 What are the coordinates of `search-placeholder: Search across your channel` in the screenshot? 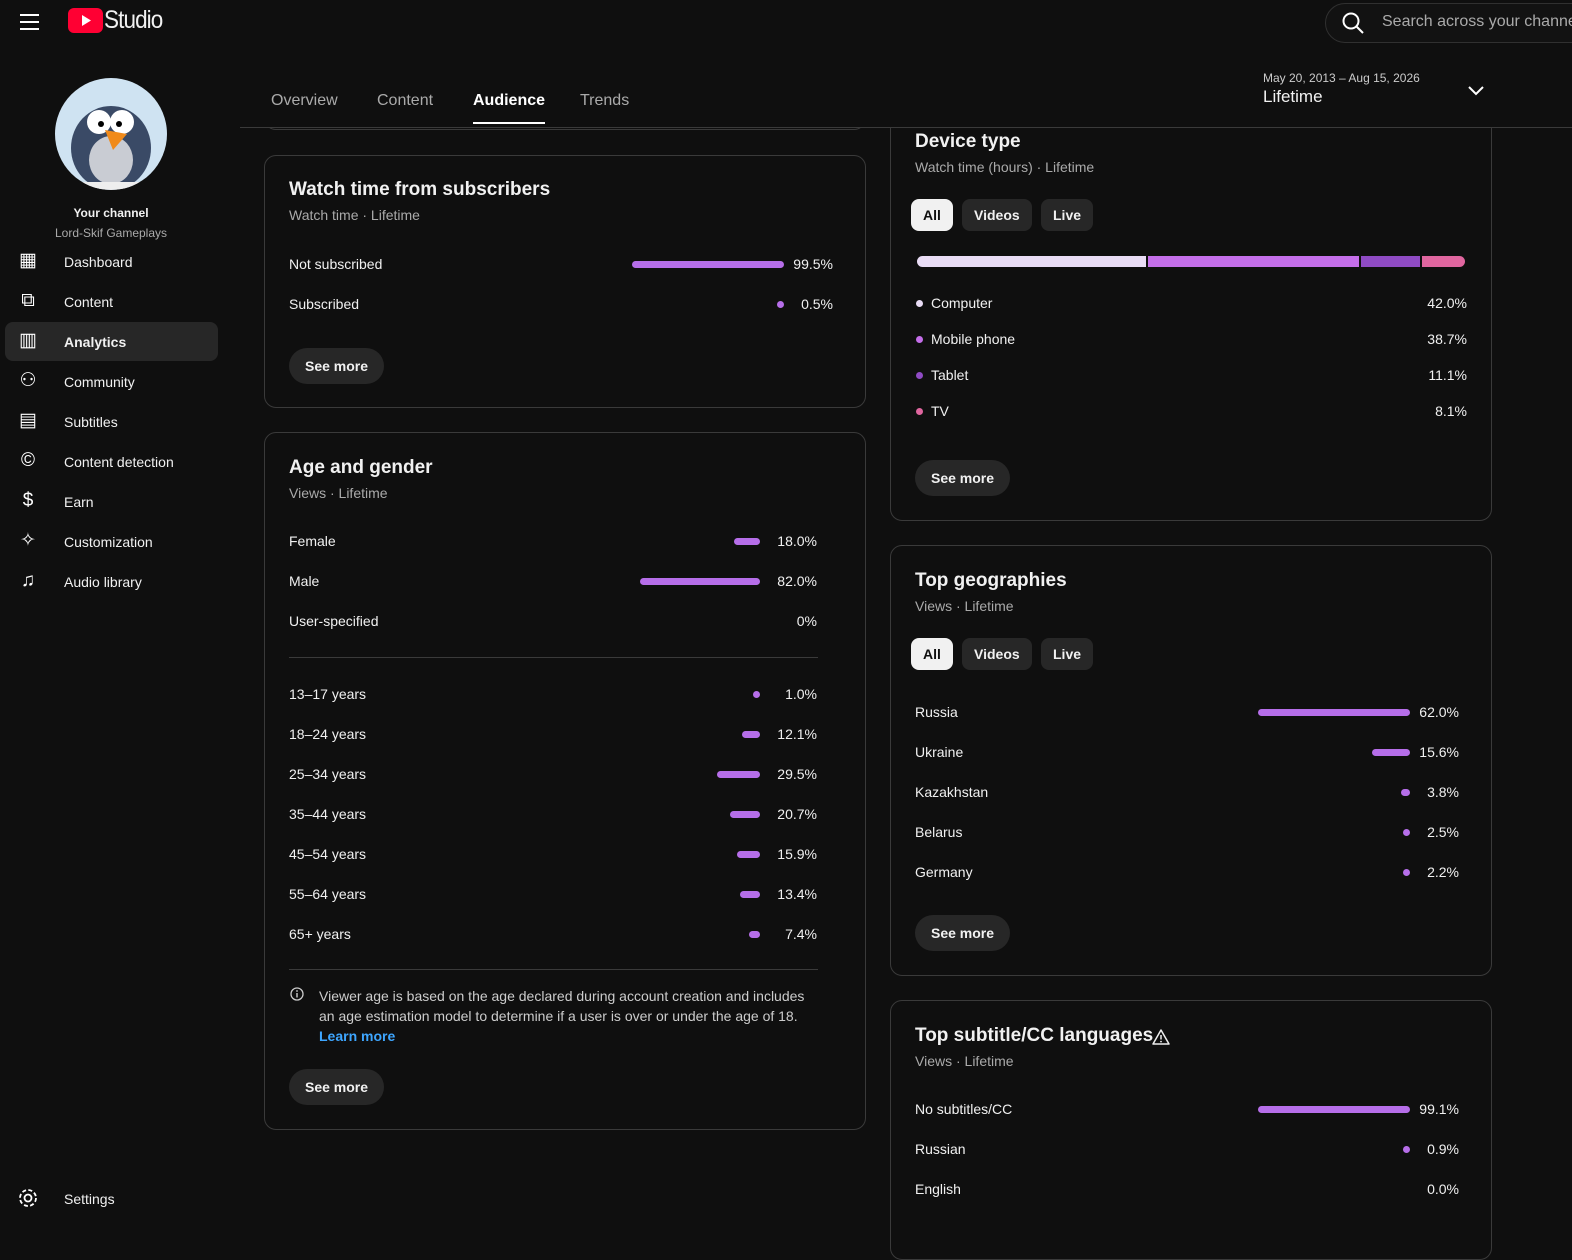 It's located at (1477, 21).